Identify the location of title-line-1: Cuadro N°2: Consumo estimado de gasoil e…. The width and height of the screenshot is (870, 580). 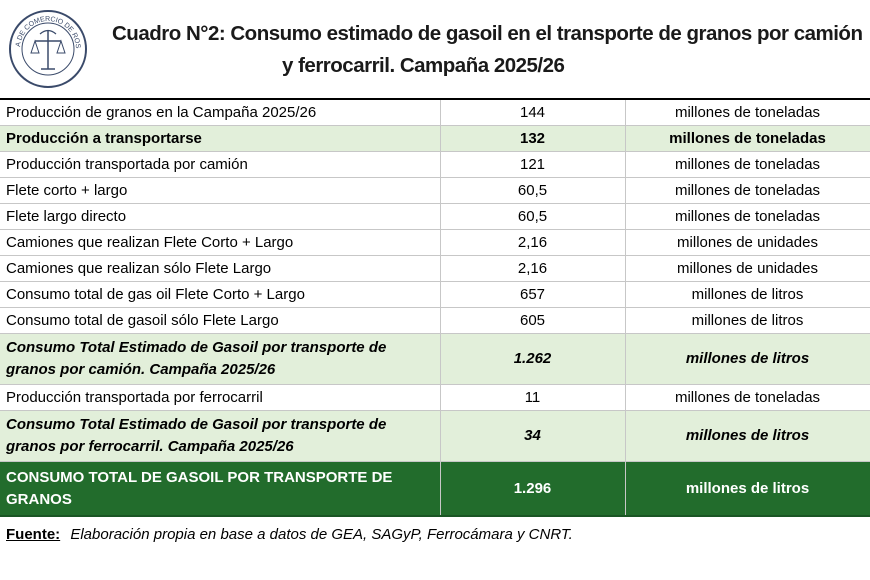
(487, 33).